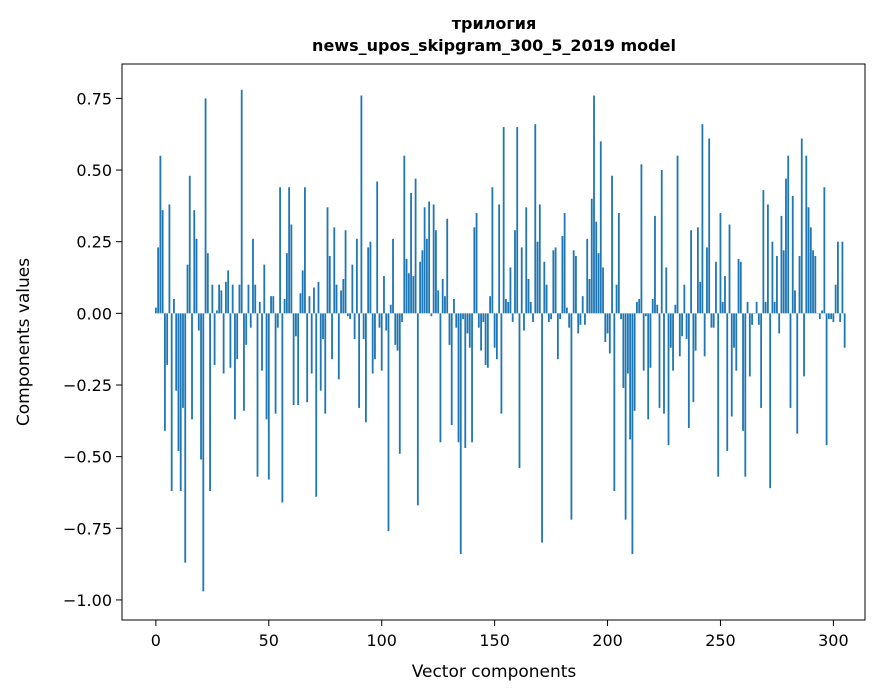  I want to click on x-tick-label: 300, so click(833, 640).